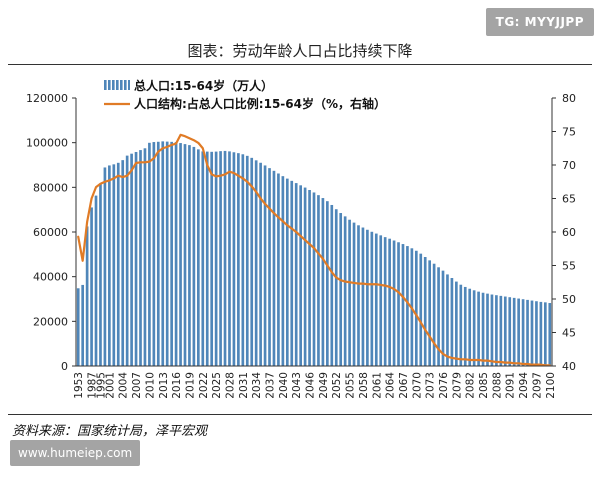 Image resolution: width=600 pixels, height=480 pixels. I want to click on chart-title: 图表：劳动年龄人口占比持续下降, so click(300, 51).